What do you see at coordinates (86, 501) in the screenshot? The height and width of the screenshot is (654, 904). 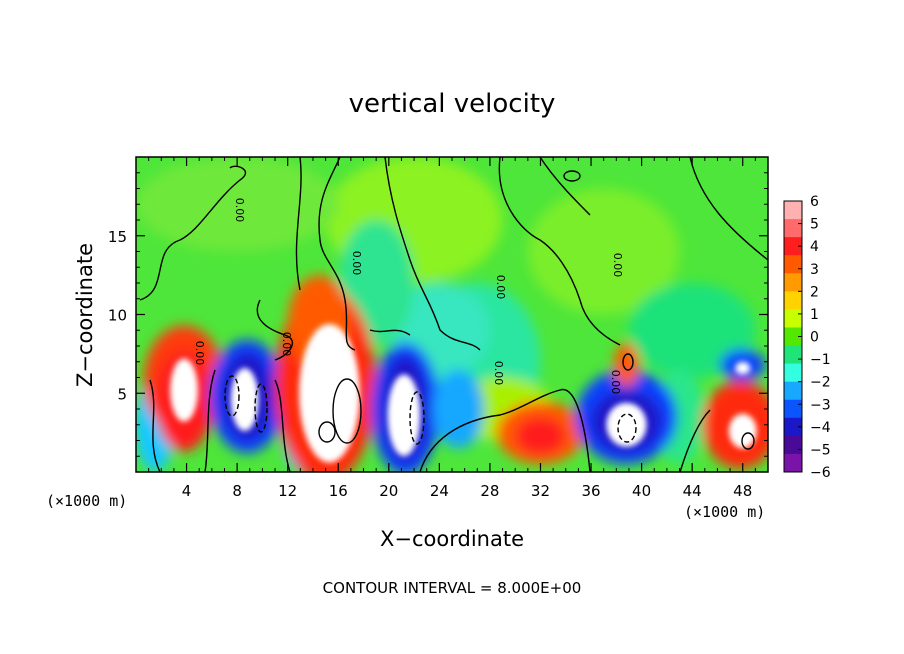 I see `x-unit-label-left: (×1000 m)` at bounding box center [86, 501].